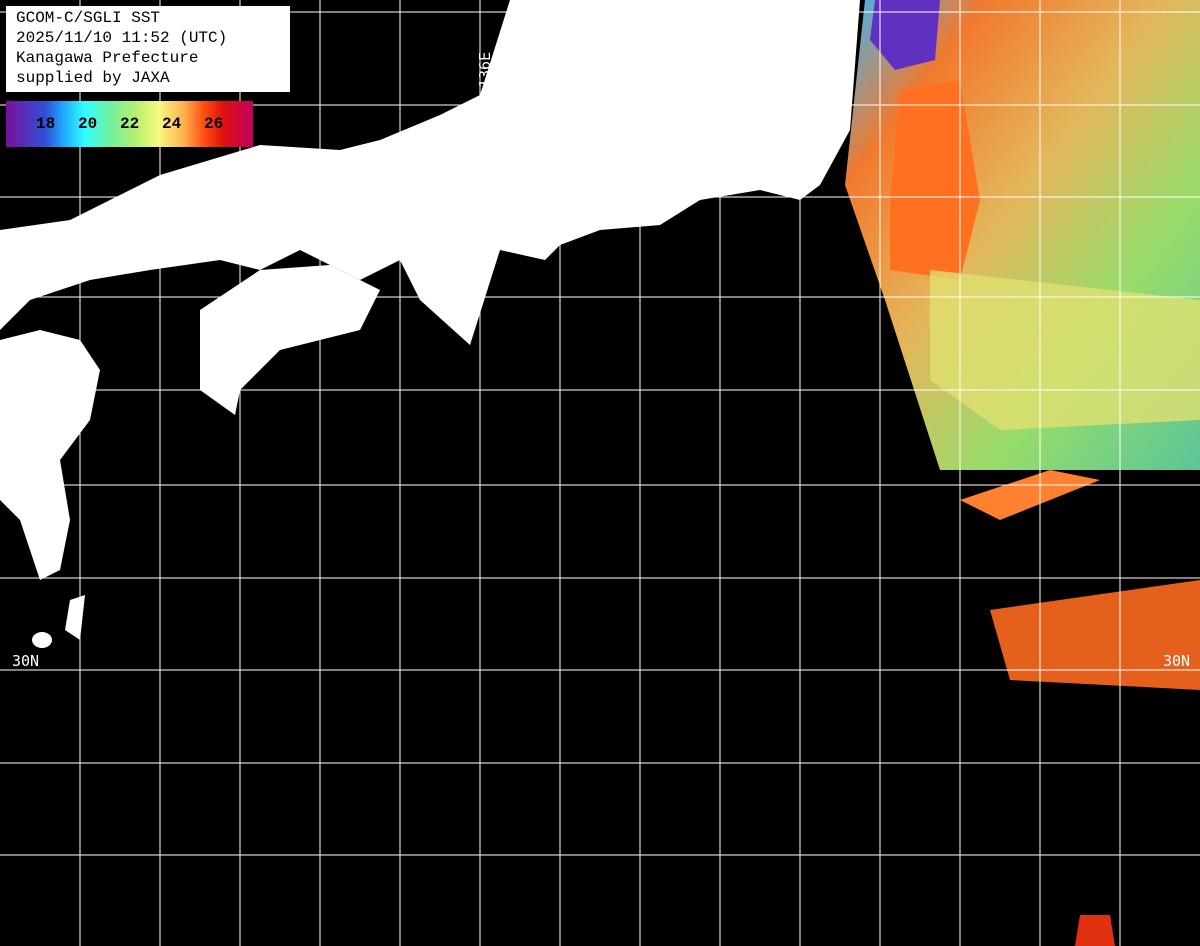 The width and height of the screenshot is (1200, 946). I want to click on colorbar-tick: 26, so click(214, 124).